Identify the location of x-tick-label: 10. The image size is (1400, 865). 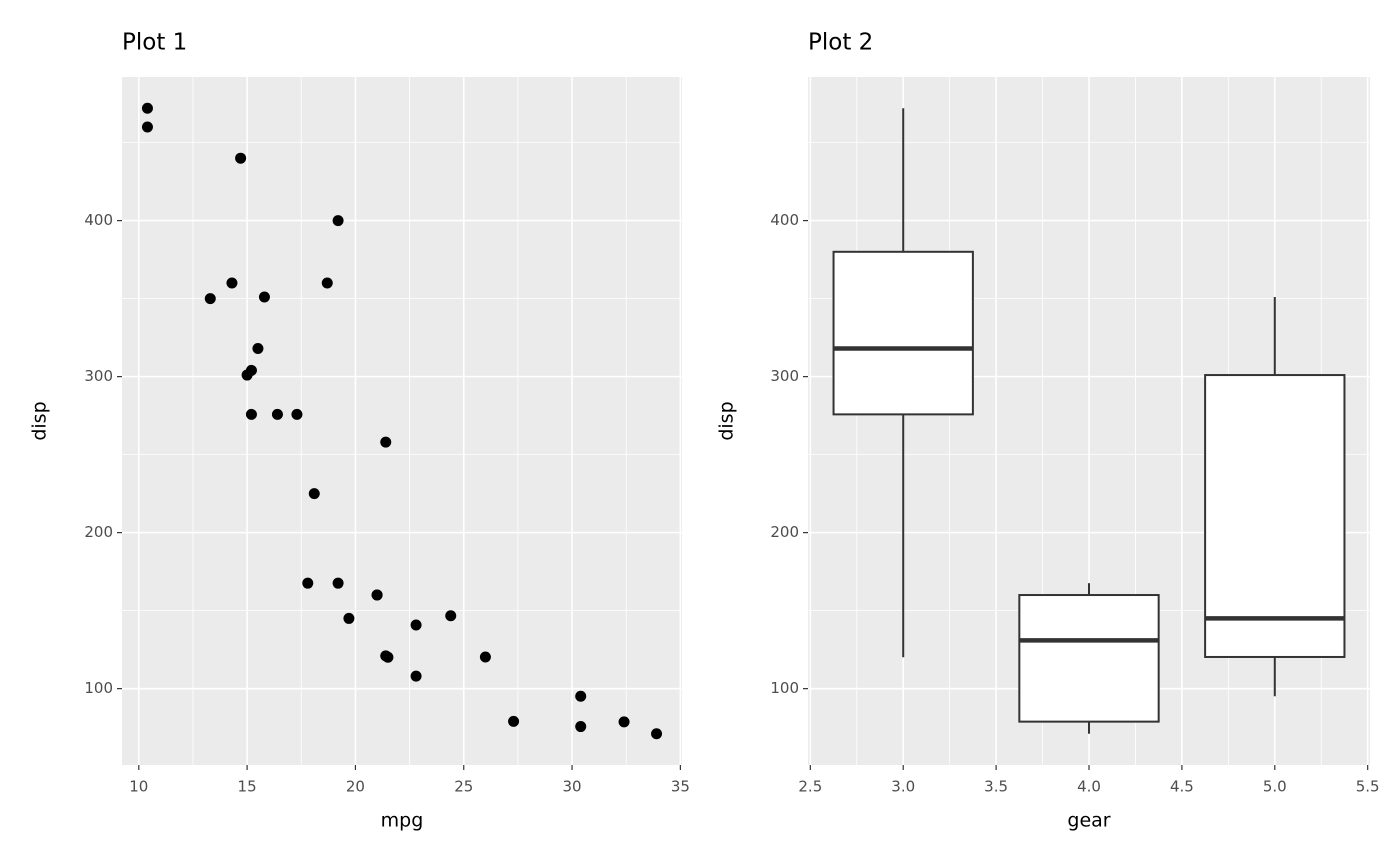
(138, 787).